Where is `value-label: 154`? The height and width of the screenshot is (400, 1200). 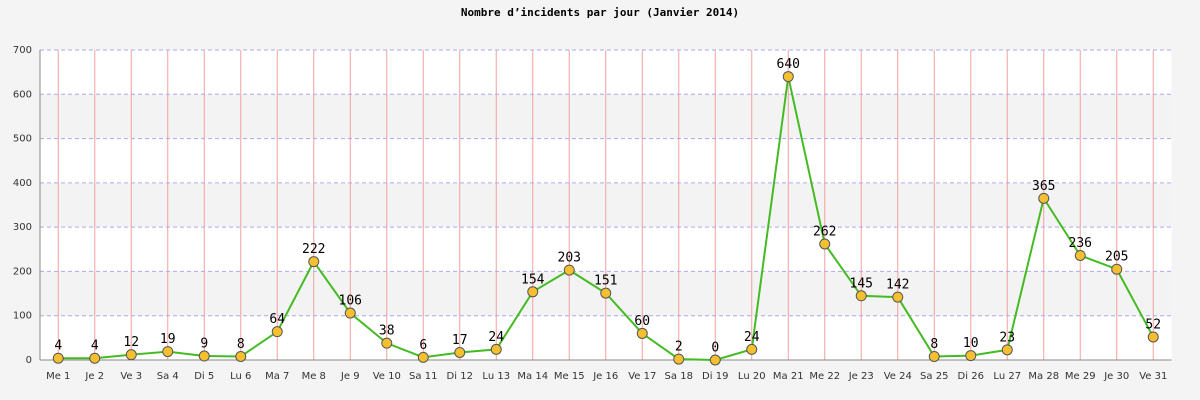
value-label: 154 is located at coordinates (533, 279).